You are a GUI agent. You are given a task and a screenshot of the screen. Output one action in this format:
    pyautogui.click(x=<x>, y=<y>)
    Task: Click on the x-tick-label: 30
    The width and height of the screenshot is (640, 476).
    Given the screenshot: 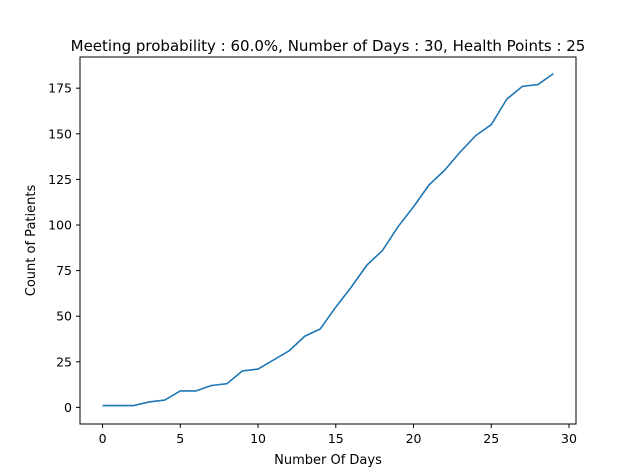 What is the action you would take?
    pyautogui.click(x=569, y=438)
    